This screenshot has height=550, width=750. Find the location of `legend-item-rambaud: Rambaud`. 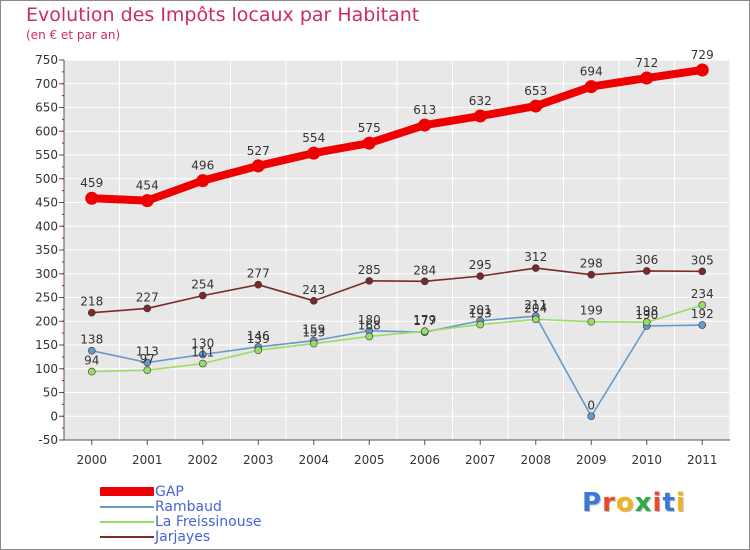

legend-item-rambaud: Rambaud is located at coordinates (181, 506).